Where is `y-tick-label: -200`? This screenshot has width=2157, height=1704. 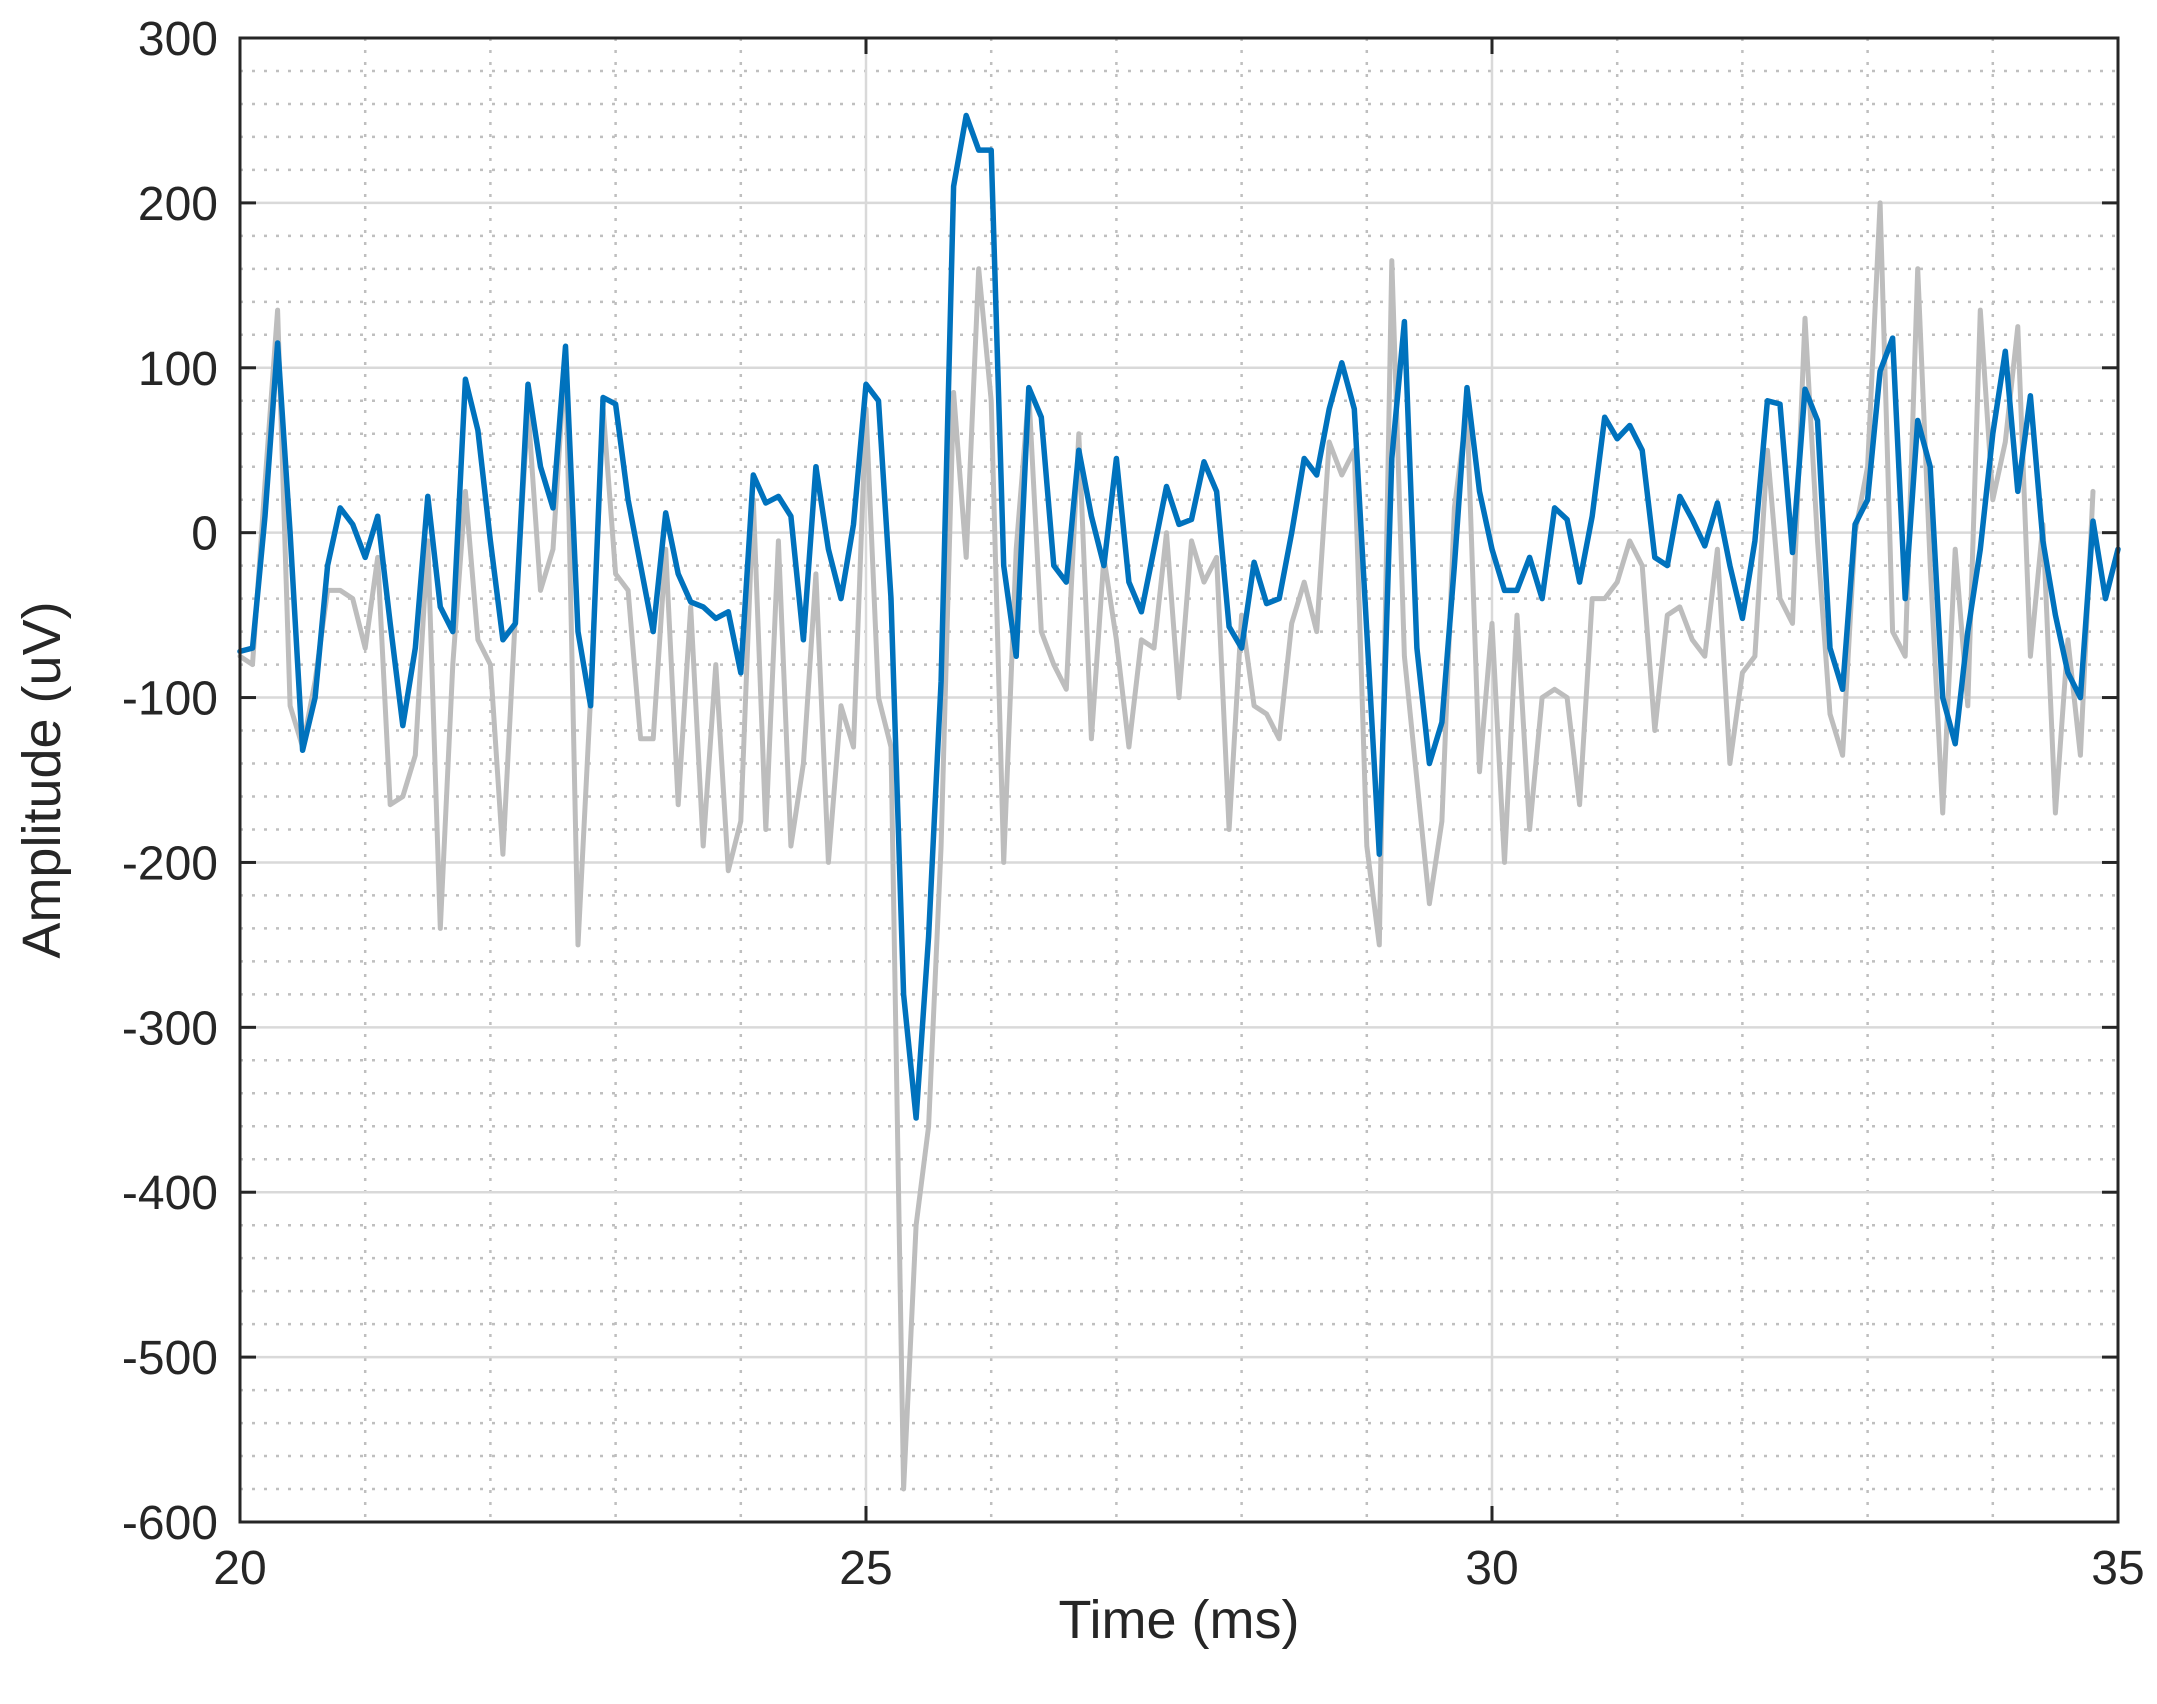
y-tick-label: -200 is located at coordinates (170, 863).